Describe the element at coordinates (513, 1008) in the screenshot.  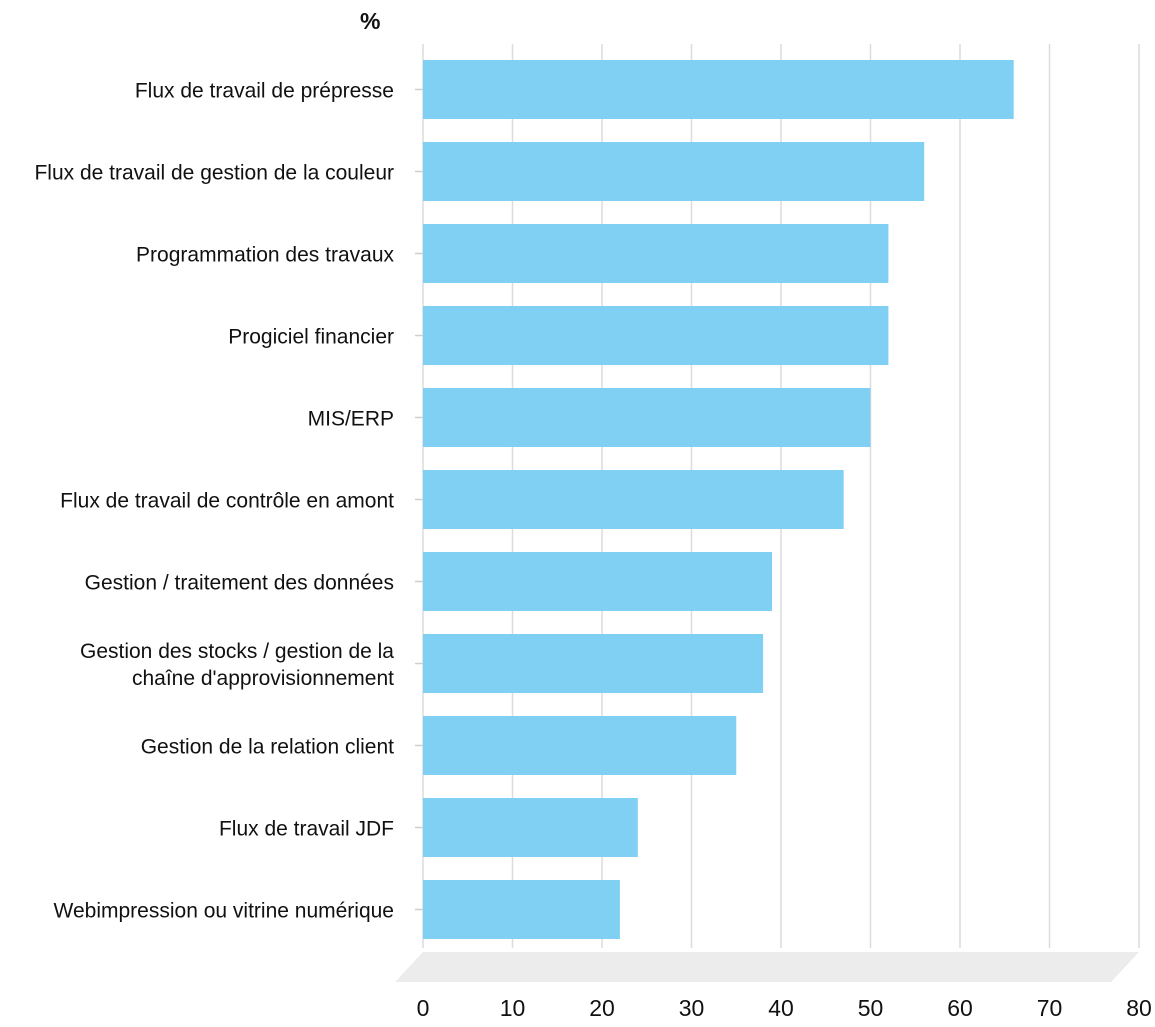
I see `x-tick-label: 10` at that location.